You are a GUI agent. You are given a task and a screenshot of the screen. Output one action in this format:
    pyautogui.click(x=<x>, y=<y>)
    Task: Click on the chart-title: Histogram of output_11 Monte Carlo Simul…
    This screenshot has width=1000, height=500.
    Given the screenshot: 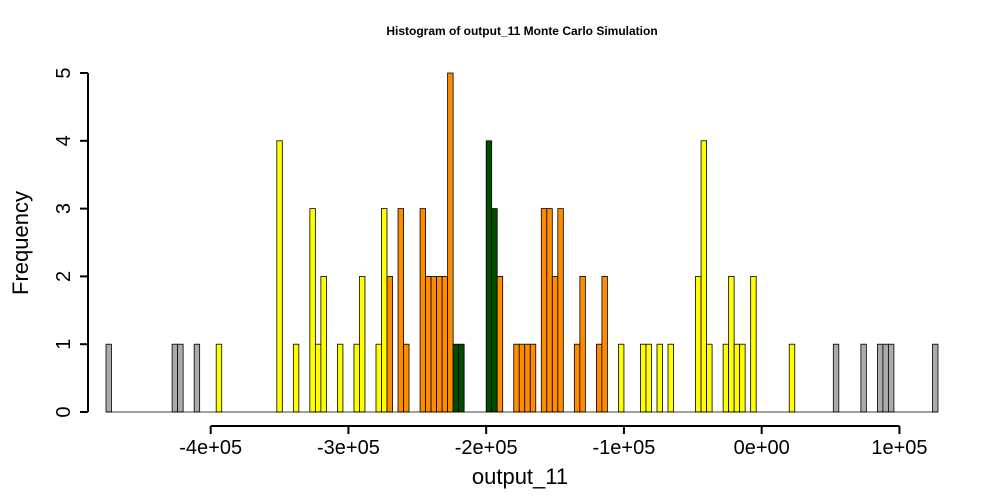 What is the action you would take?
    pyautogui.click(x=521, y=31)
    